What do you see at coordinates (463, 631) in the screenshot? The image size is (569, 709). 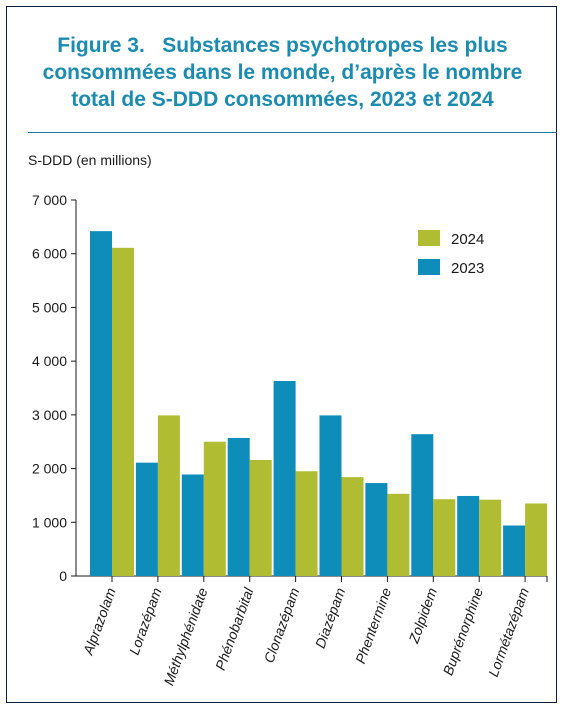 I see `x-tick-label: Buprénorphine` at bounding box center [463, 631].